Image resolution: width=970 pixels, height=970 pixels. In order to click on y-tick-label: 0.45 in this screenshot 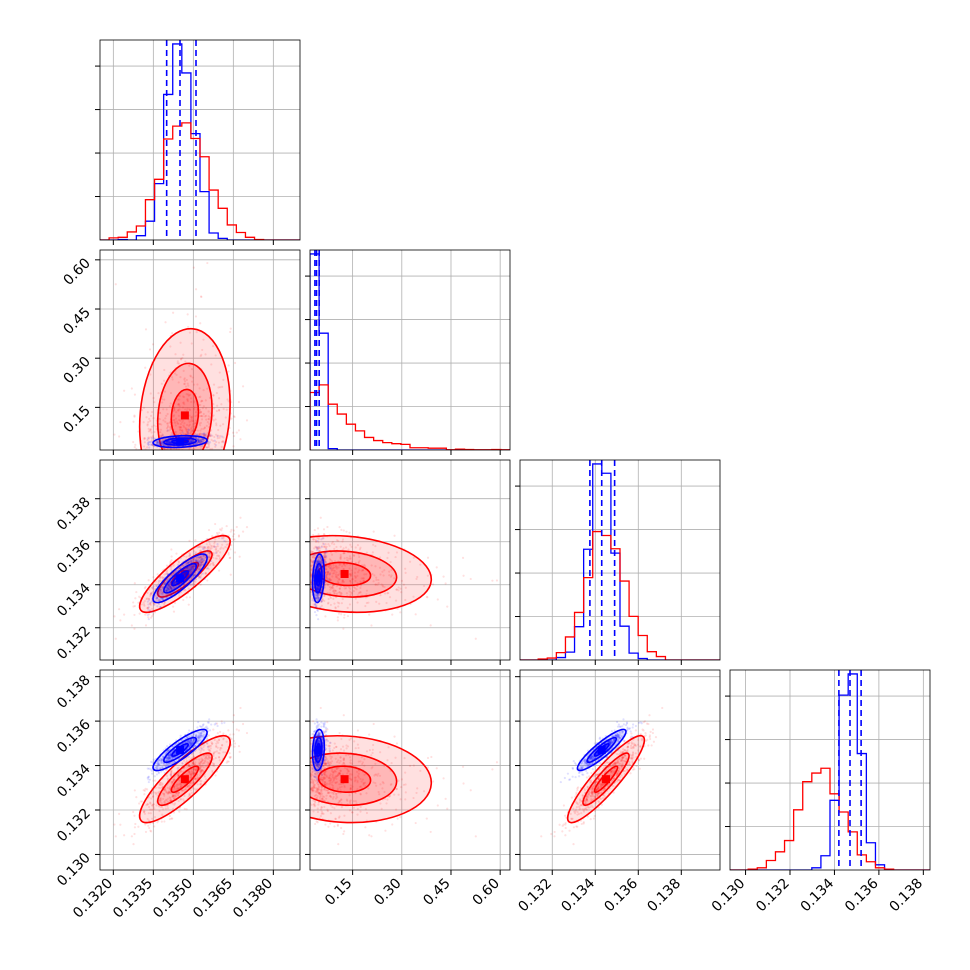, I will do `click(76, 321)`.